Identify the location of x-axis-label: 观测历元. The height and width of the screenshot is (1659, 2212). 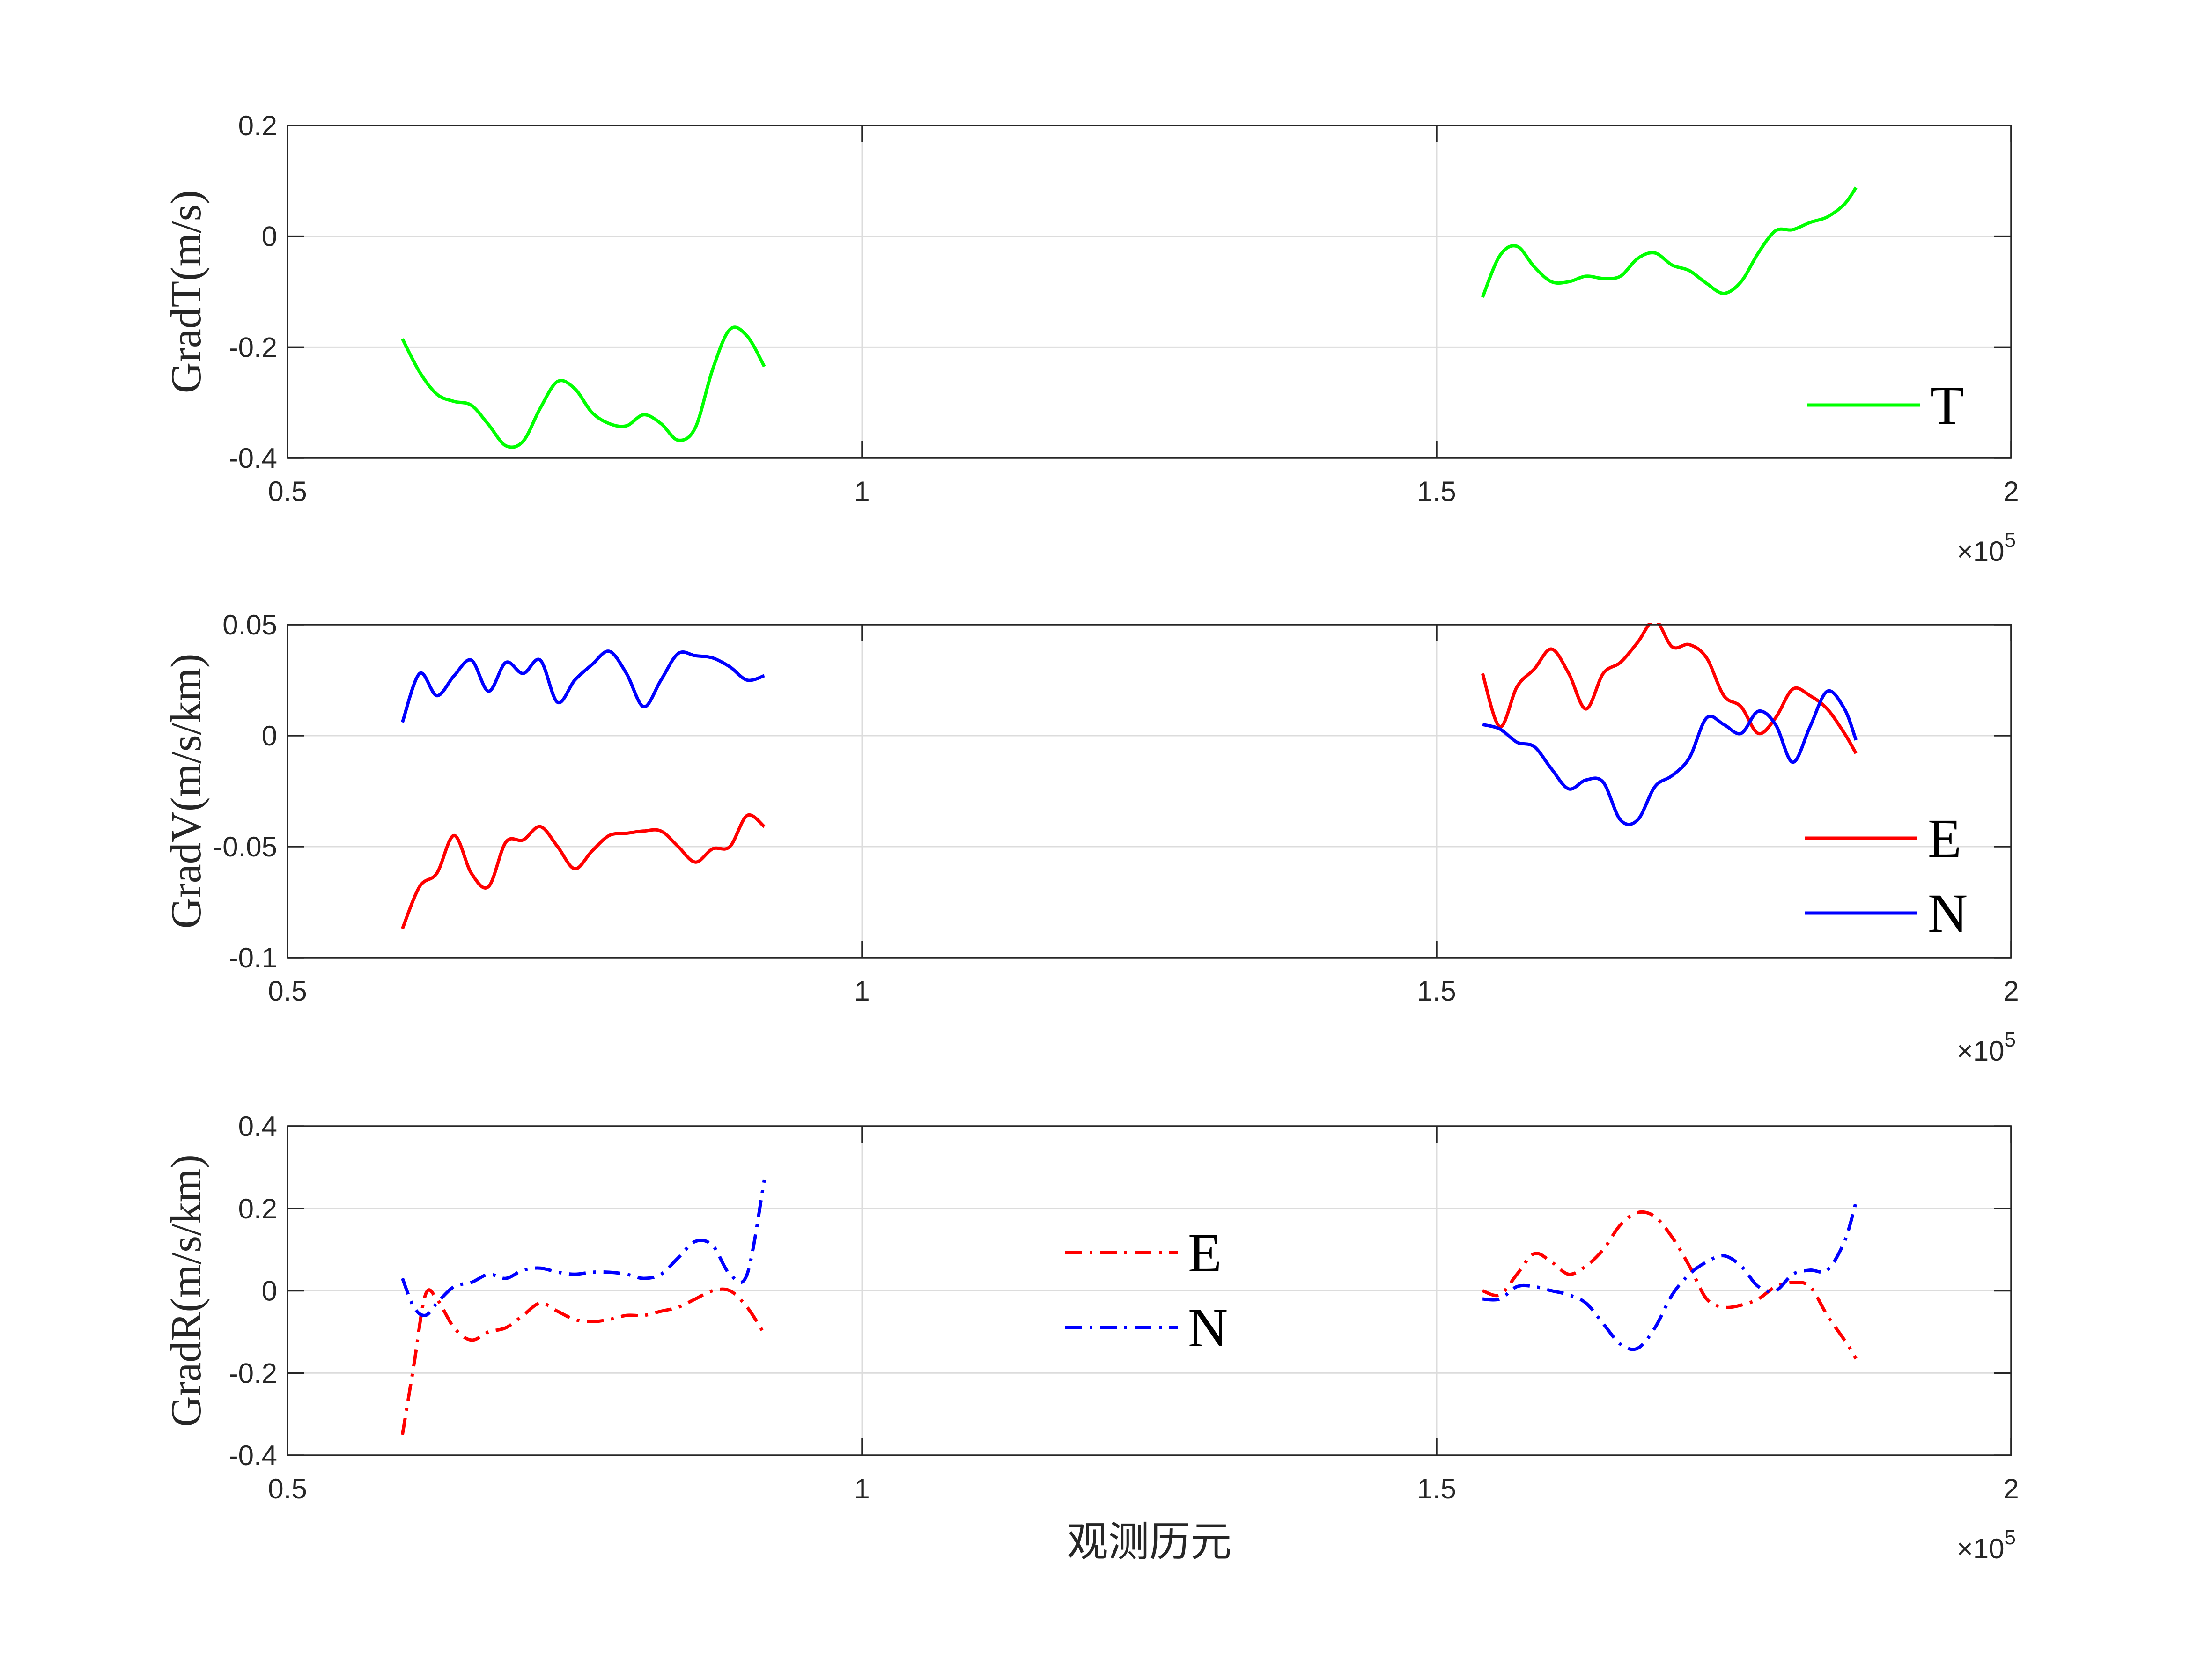
(1149, 1542).